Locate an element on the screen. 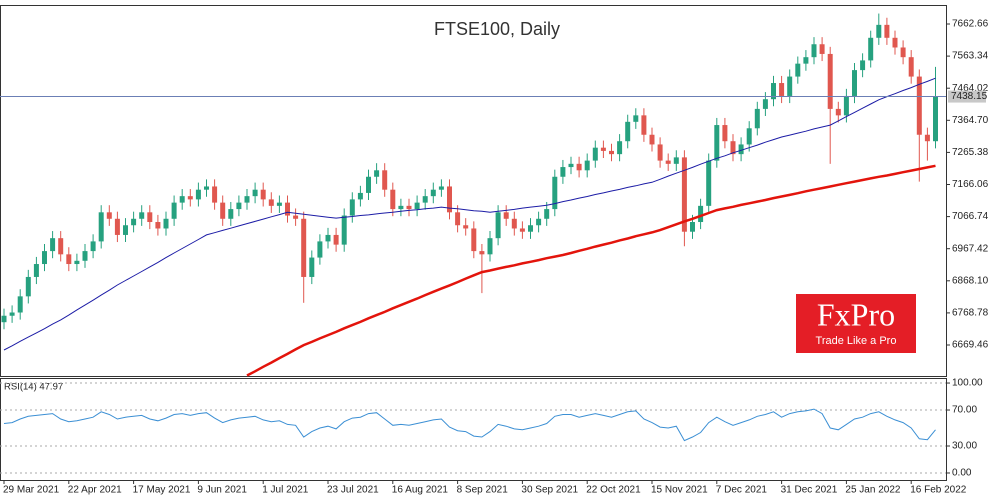 The image size is (1000, 500). x-tick-label: 17 May 2021 is located at coordinates (162, 490).